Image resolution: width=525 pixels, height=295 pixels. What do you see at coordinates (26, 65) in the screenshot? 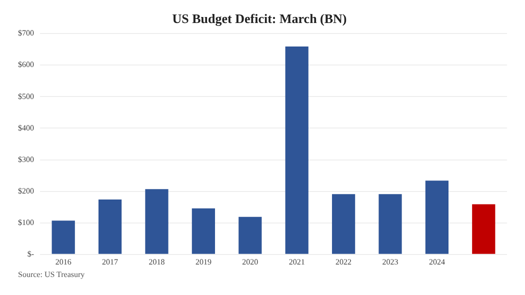
I see `y-tick-label: $600` at bounding box center [26, 65].